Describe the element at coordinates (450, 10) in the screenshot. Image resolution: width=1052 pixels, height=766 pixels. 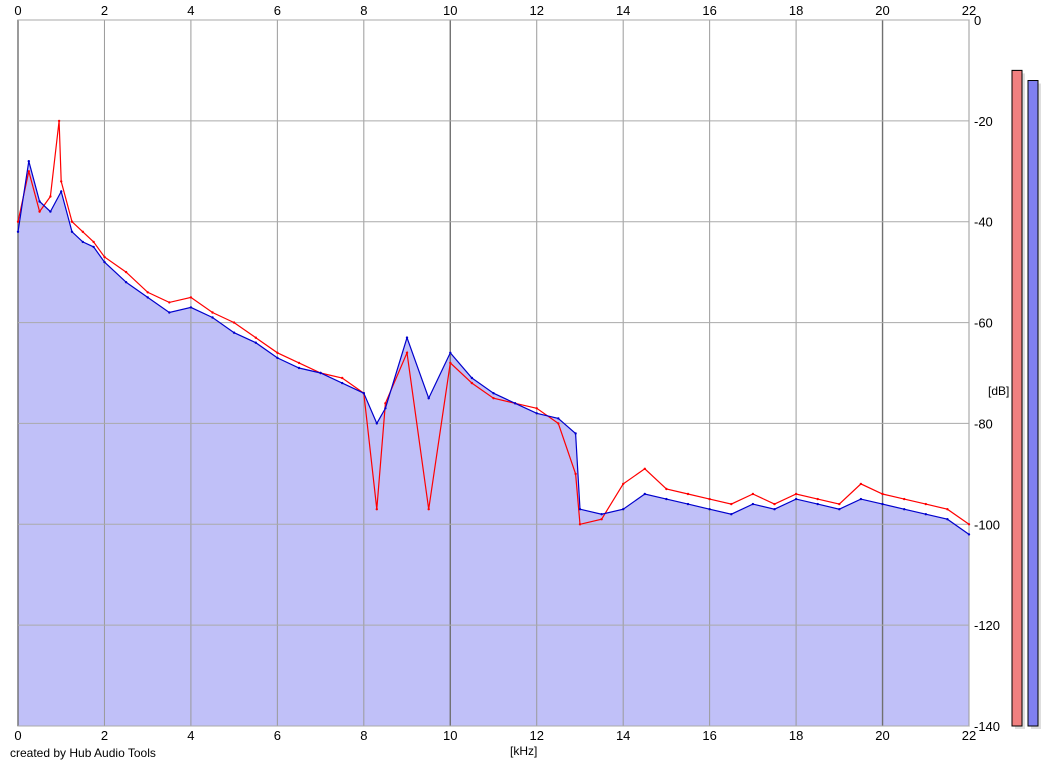
I see `x-tick-label-top: 10` at that location.